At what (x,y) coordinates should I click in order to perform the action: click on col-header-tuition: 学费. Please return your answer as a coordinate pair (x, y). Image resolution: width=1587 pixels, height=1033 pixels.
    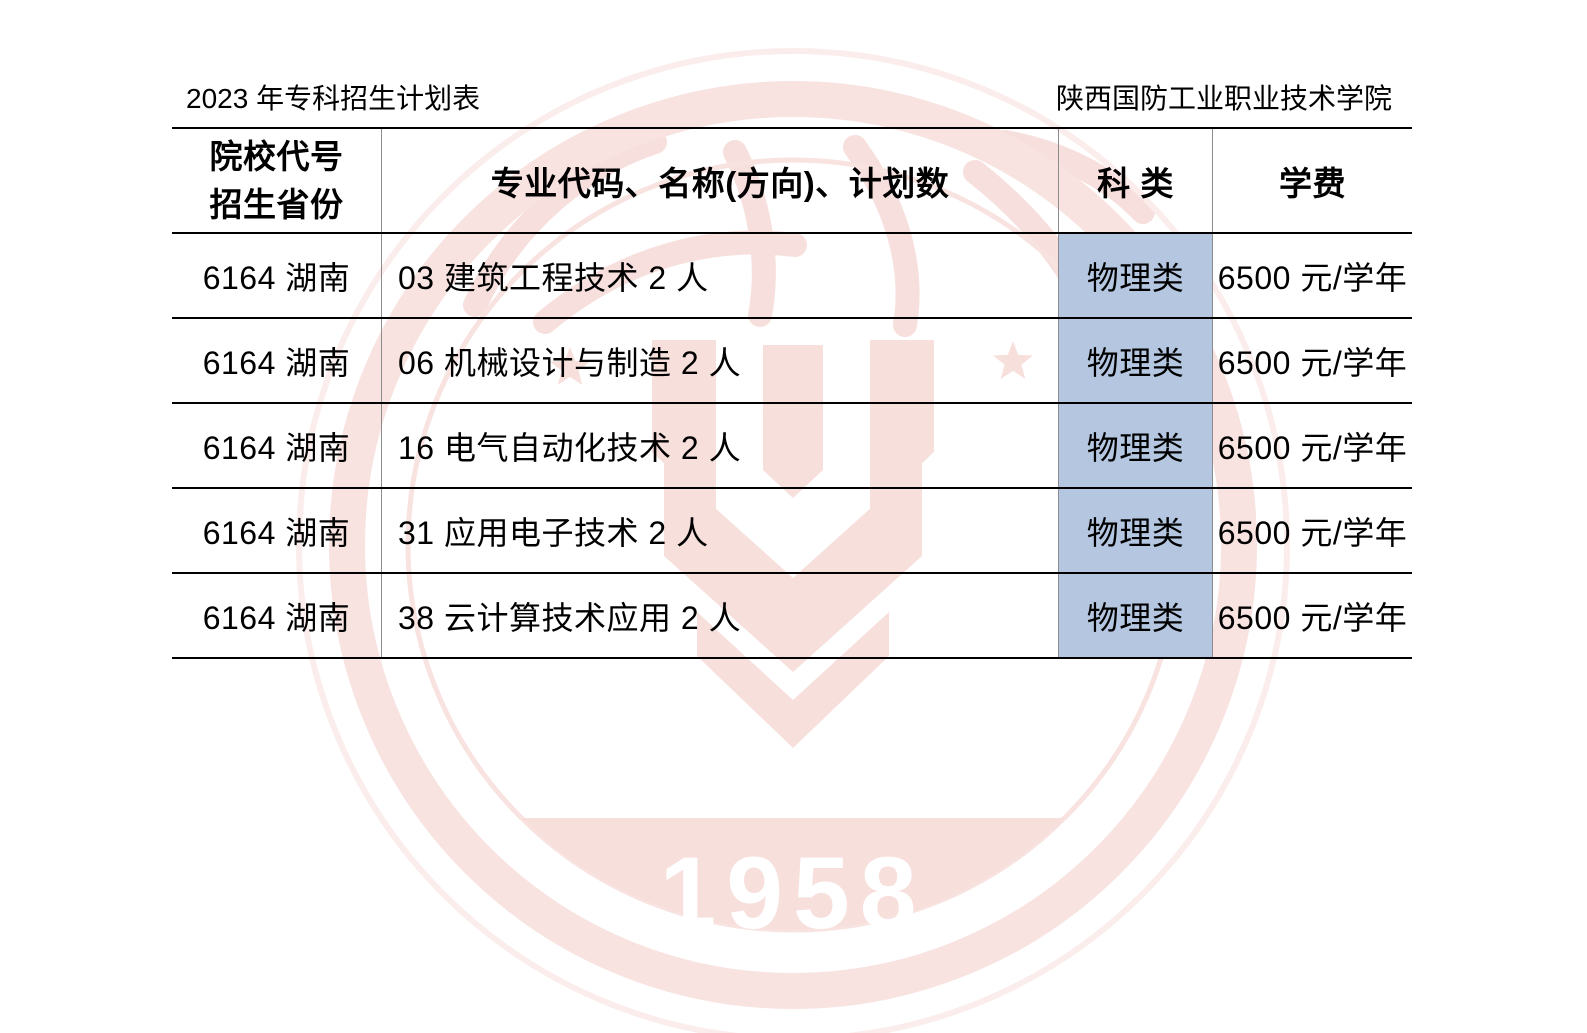
    Looking at the image, I should click on (1312, 180).